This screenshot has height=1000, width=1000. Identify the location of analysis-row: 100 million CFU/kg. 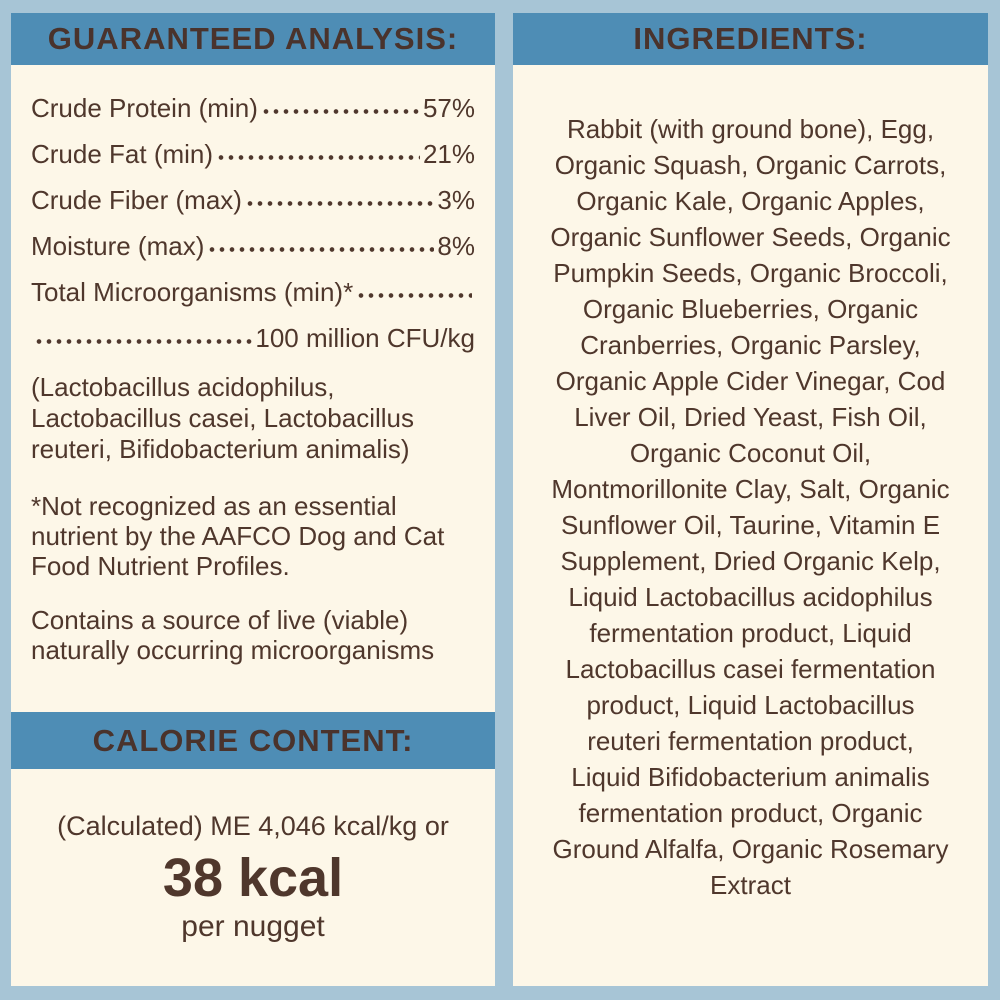
(253, 338).